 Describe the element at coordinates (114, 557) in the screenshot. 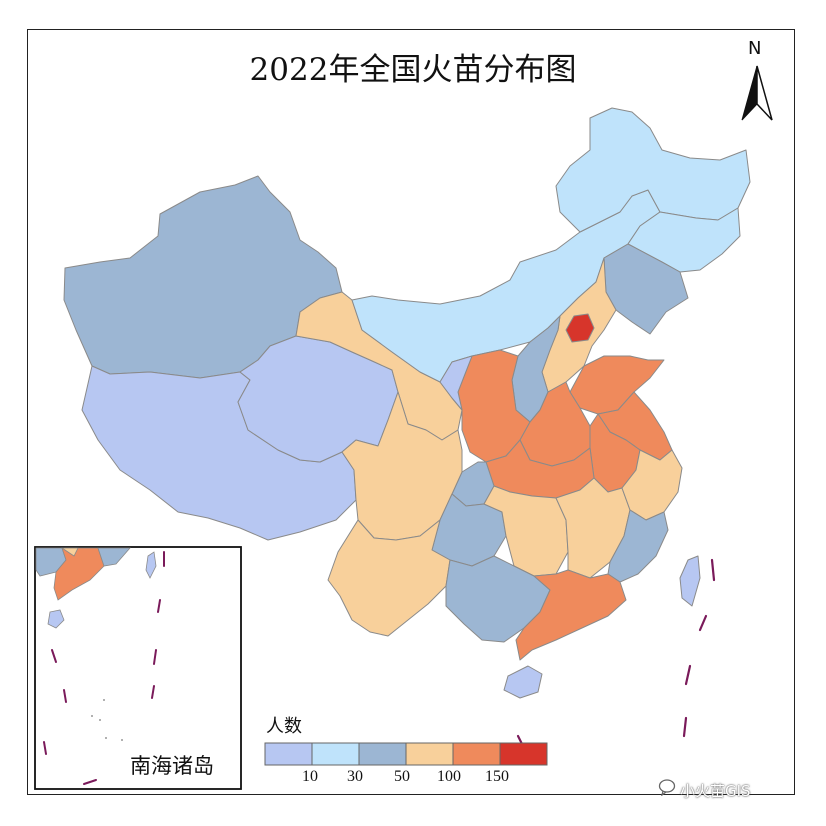

I see `inset-region-fujian` at that location.